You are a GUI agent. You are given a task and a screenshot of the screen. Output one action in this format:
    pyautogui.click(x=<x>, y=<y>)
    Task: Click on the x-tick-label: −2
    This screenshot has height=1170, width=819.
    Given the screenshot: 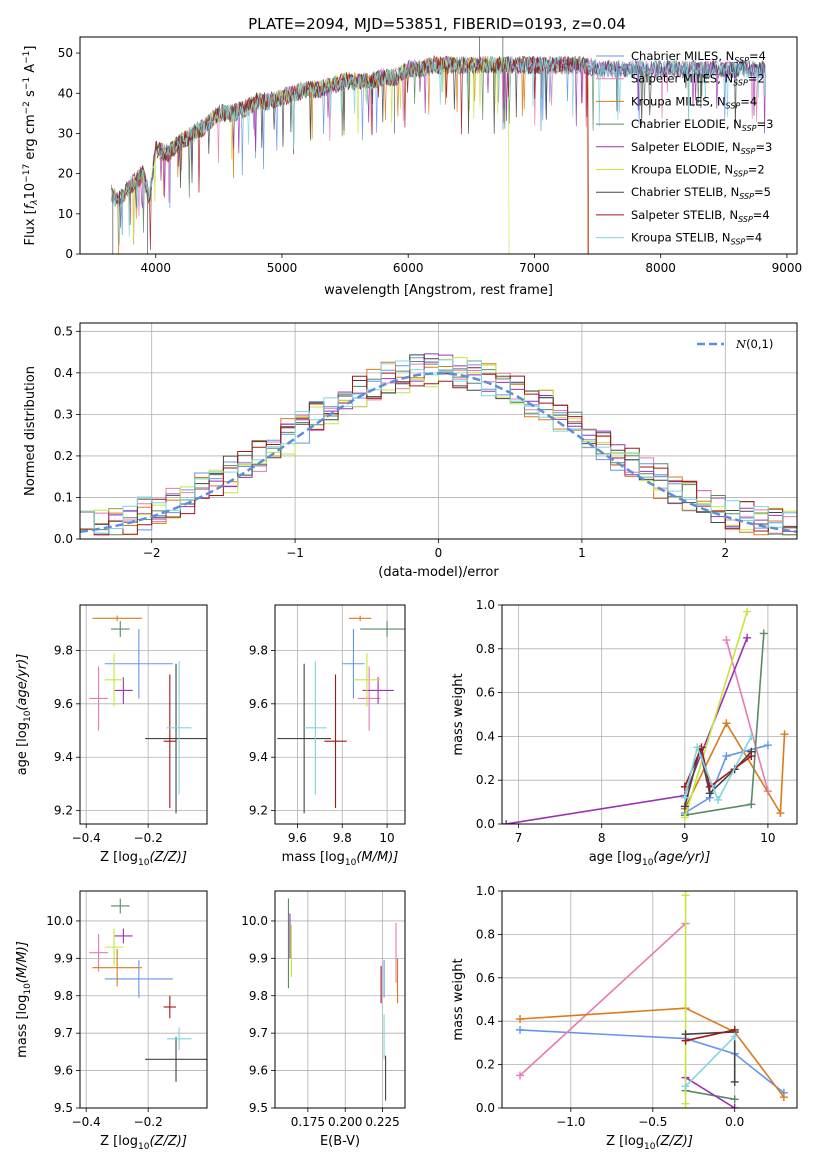 What is the action you would take?
    pyautogui.click(x=152, y=553)
    